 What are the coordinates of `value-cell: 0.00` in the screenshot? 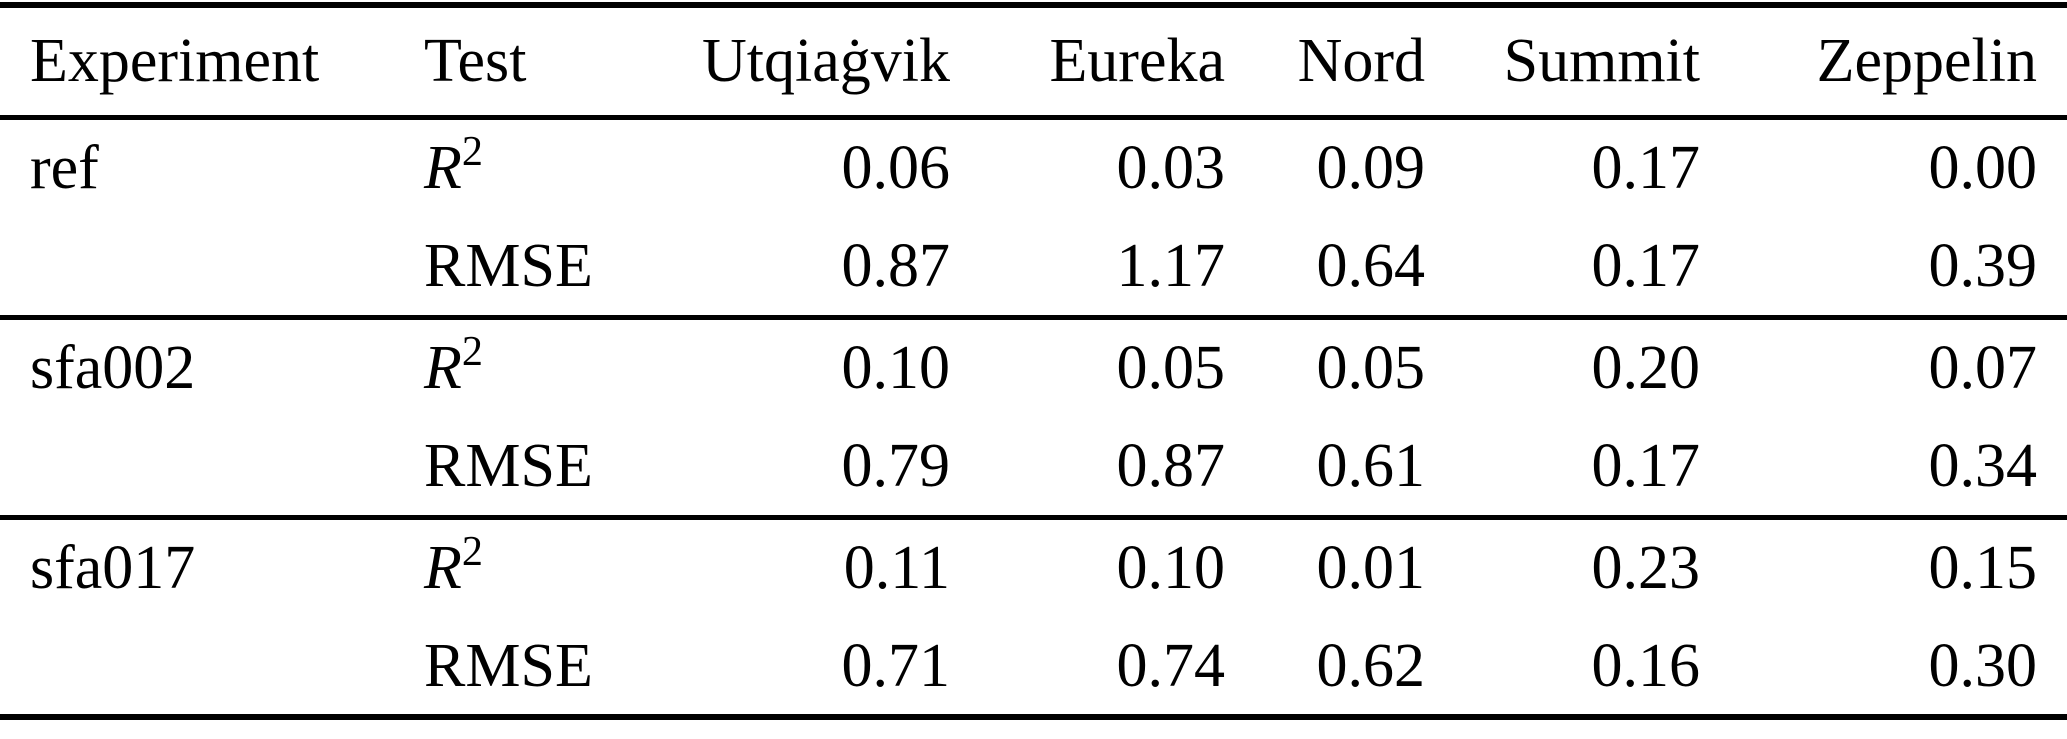 It's located at (1983, 168).